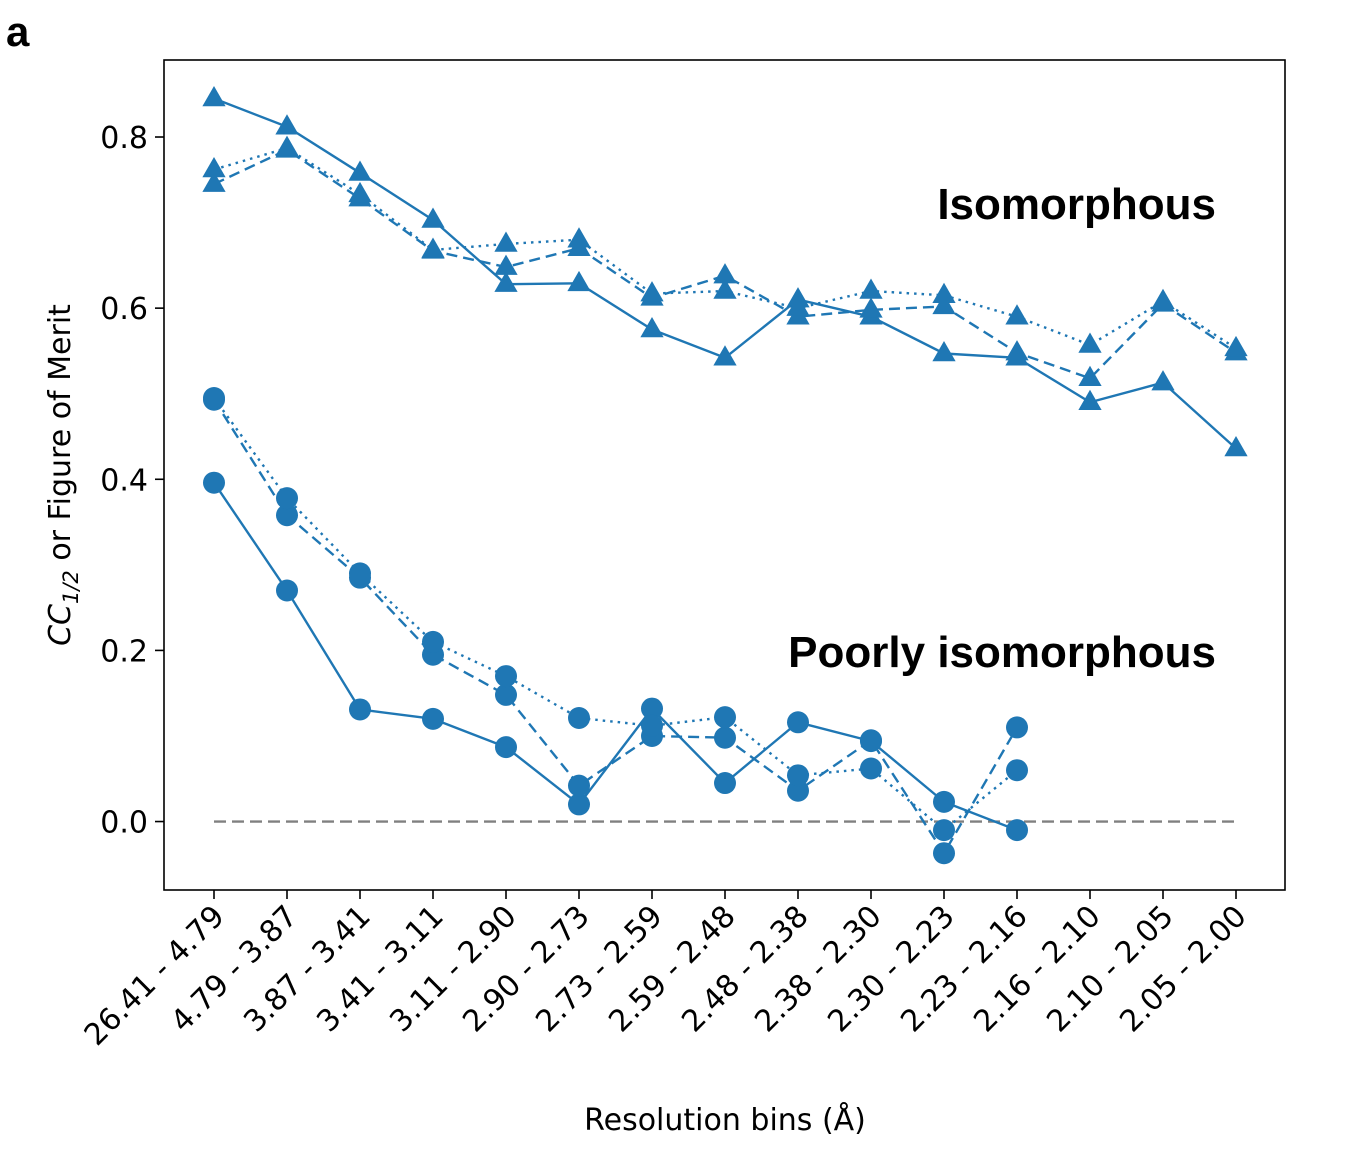  I want to click on panel-label: a, so click(18, 31).